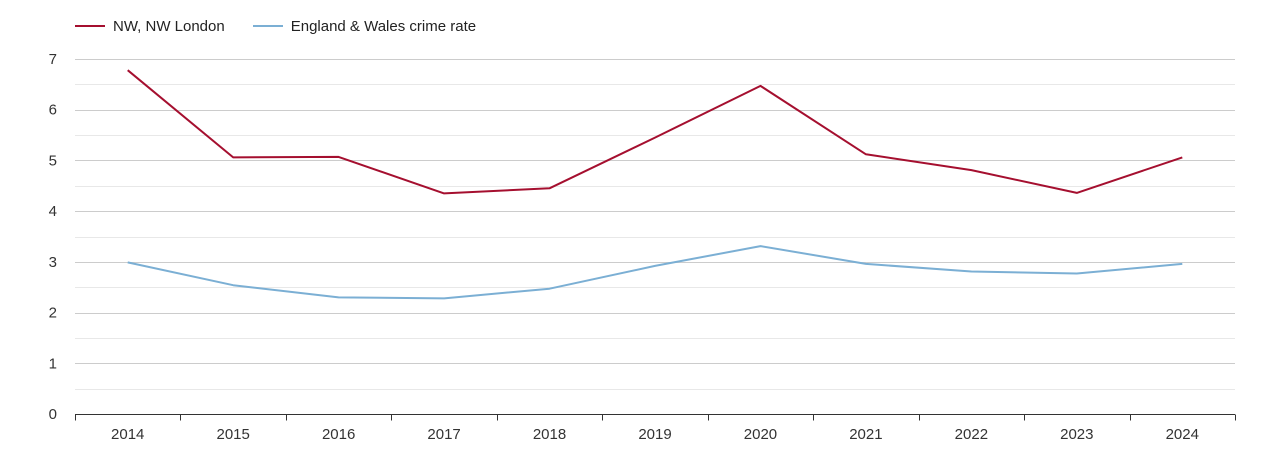  I want to click on x-tick-label: 2017, so click(443, 434).